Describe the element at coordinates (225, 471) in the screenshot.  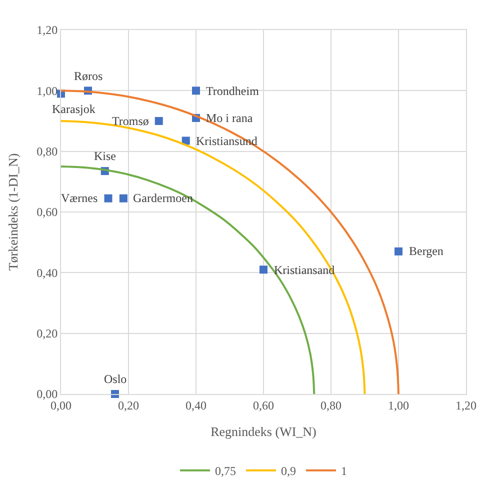
I see `legend-label: 0,75` at that location.